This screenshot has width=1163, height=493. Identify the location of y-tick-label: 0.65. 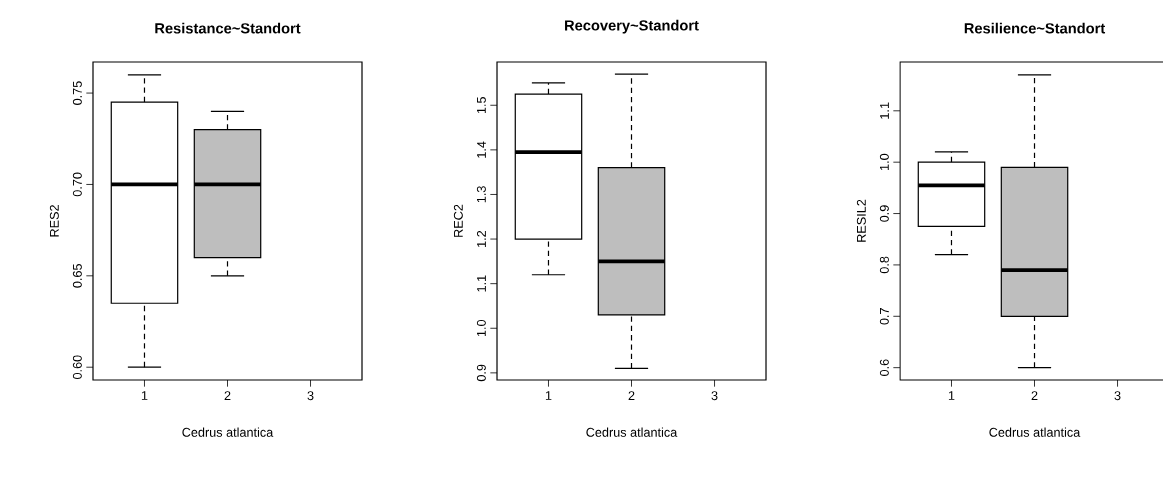
(77, 276).